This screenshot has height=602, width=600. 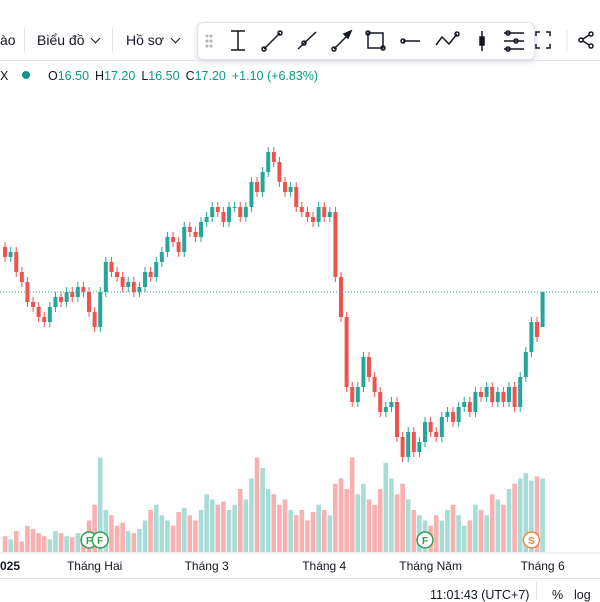 What do you see at coordinates (24, 40) in the screenshot?
I see `separator` at bounding box center [24, 40].